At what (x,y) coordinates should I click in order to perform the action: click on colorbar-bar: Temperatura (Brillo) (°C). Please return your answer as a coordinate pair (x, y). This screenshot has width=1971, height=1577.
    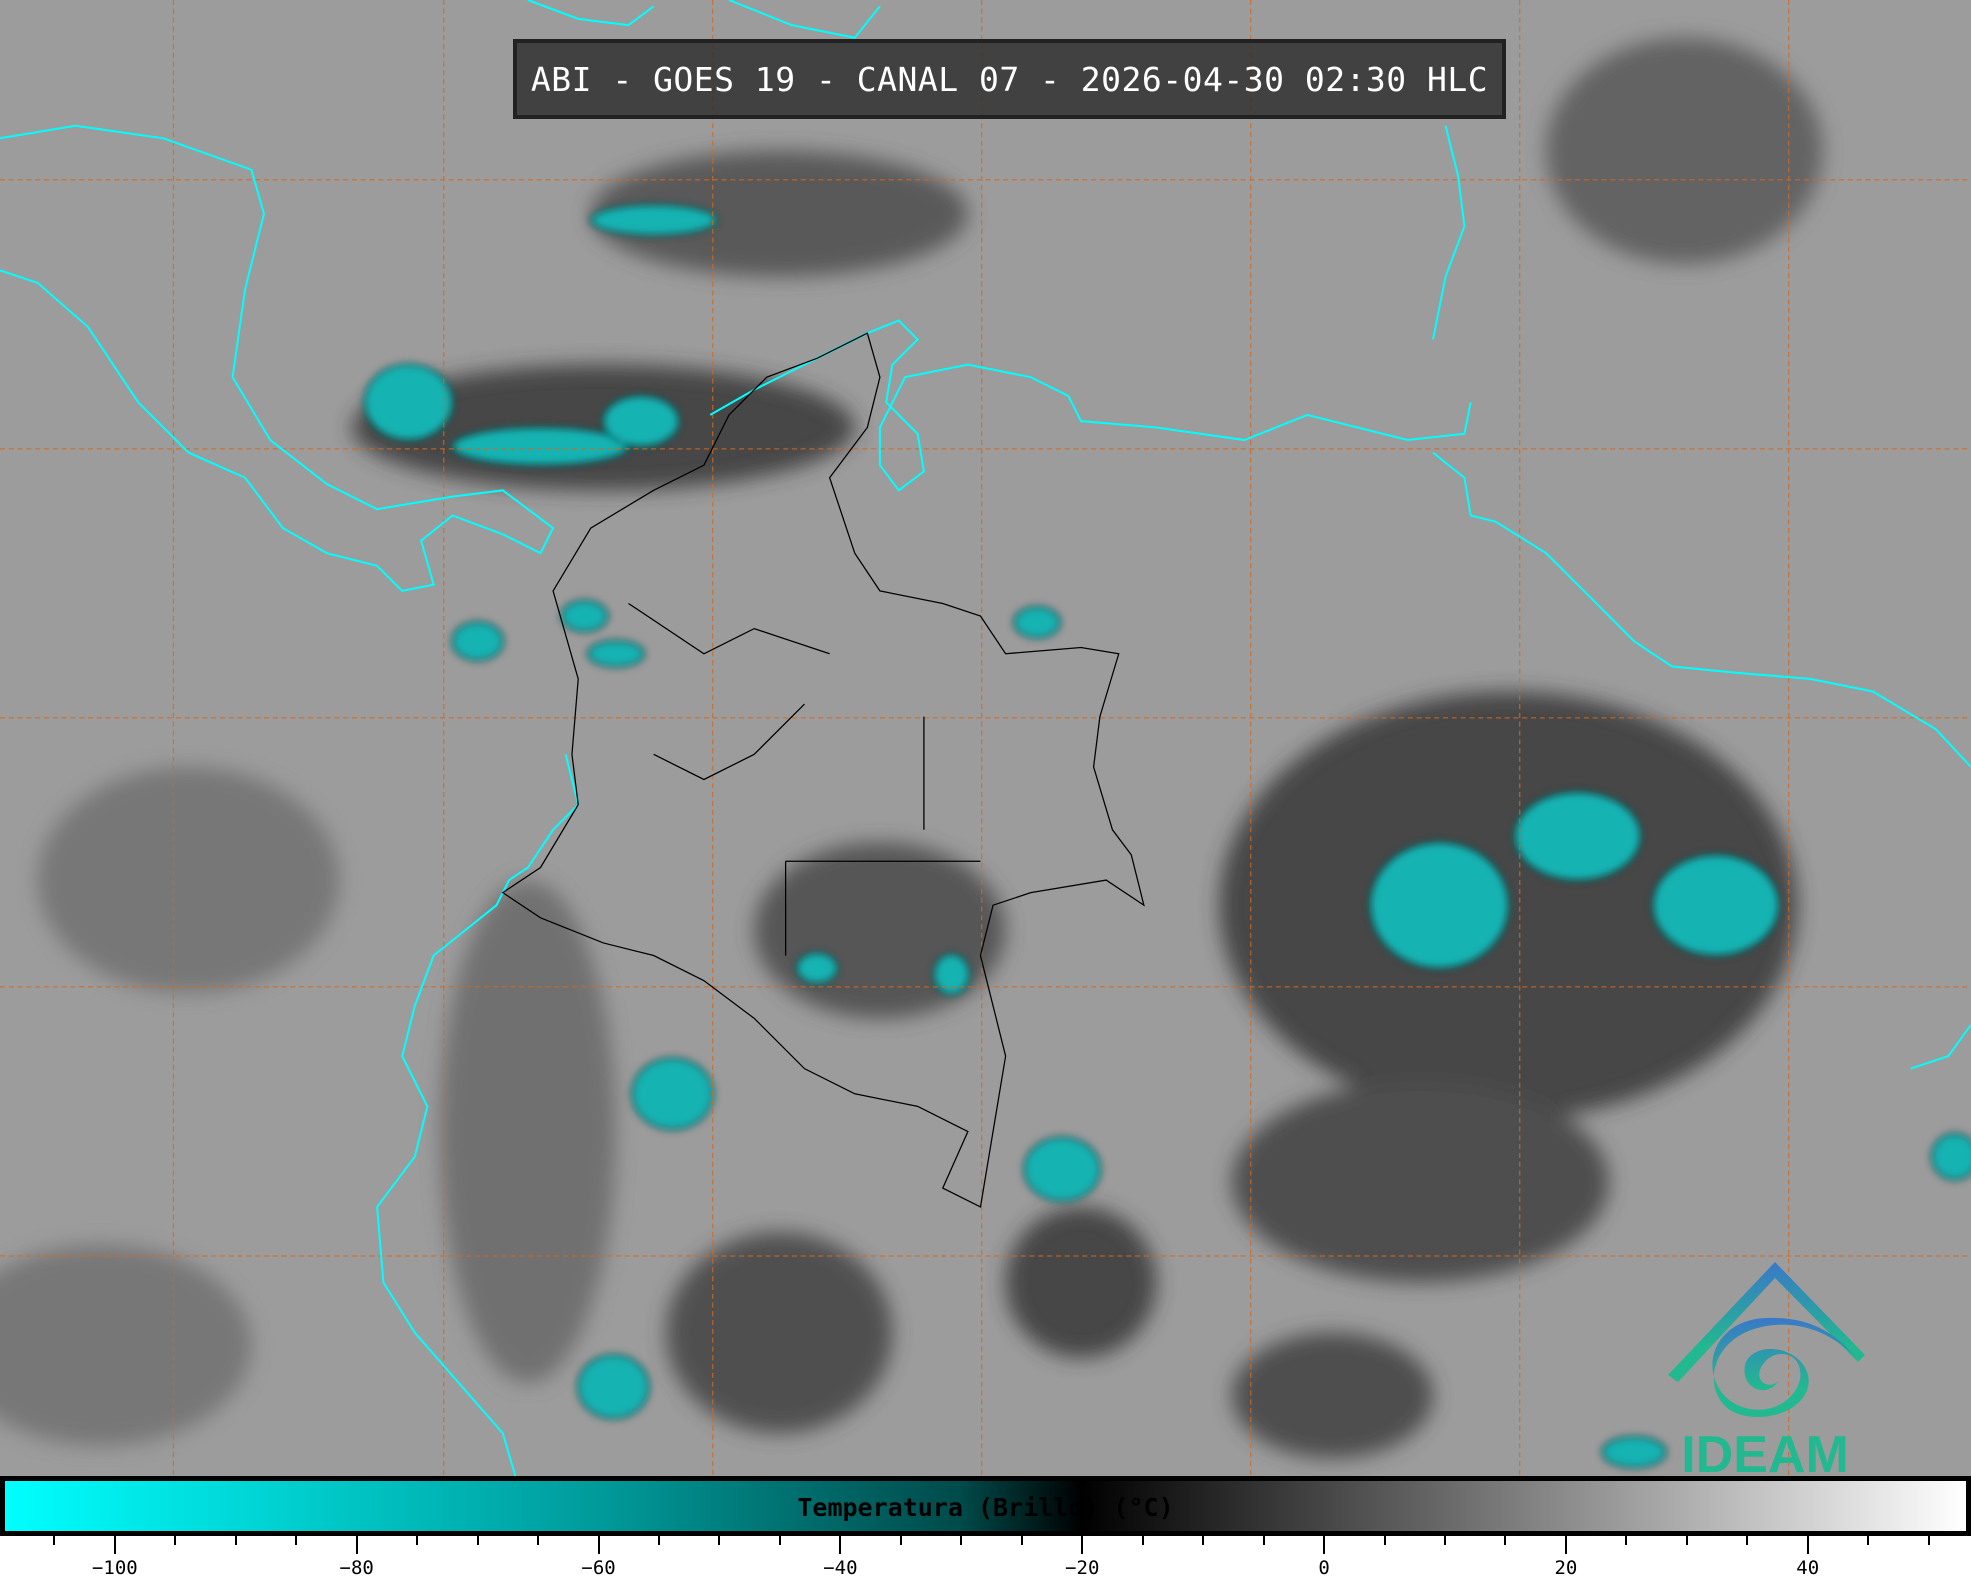
    Looking at the image, I should click on (985, 1506).